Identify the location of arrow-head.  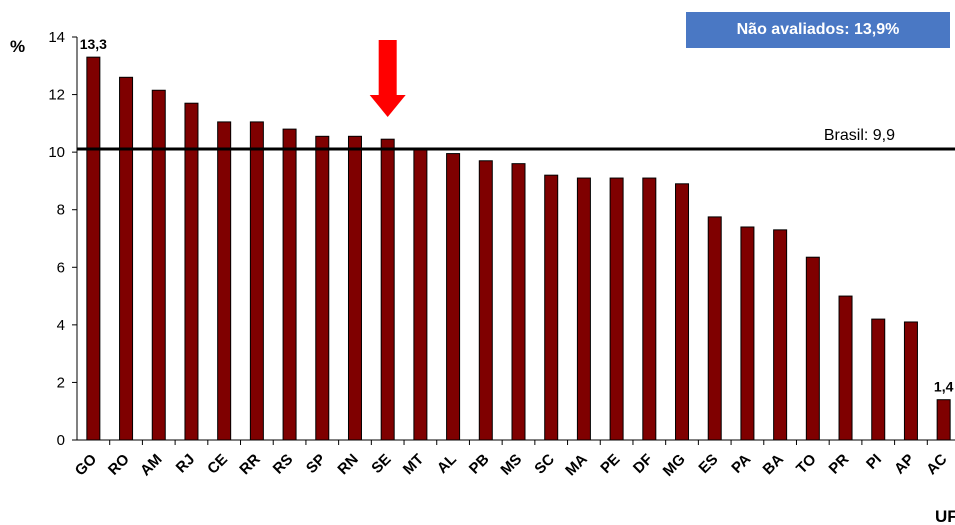
(387, 106).